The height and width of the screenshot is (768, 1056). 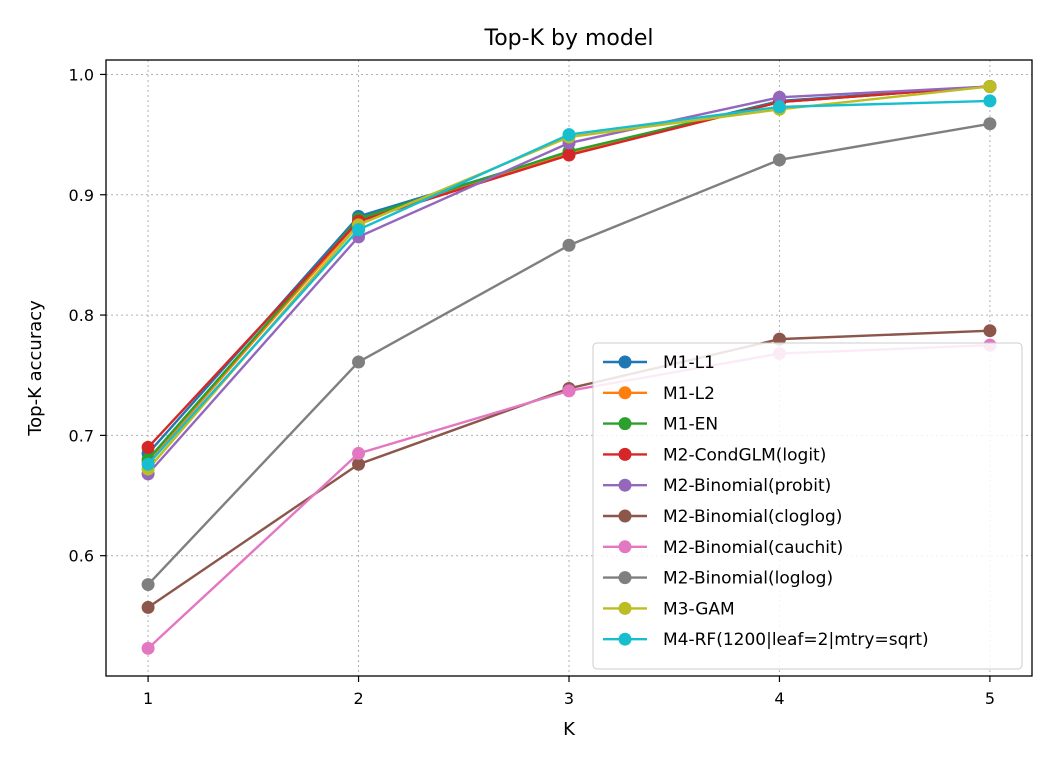 I want to click on legend-label: M1-L2, so click(x=689, y=394).